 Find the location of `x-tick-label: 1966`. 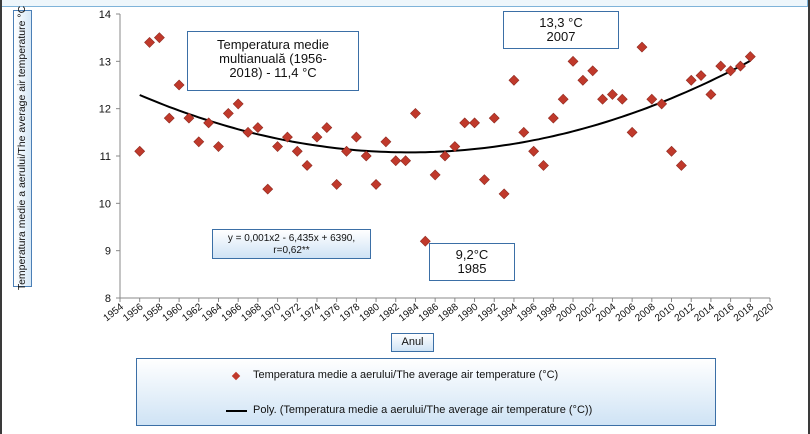

x-tick-label: 1966 is located at coordinates (232, 312).